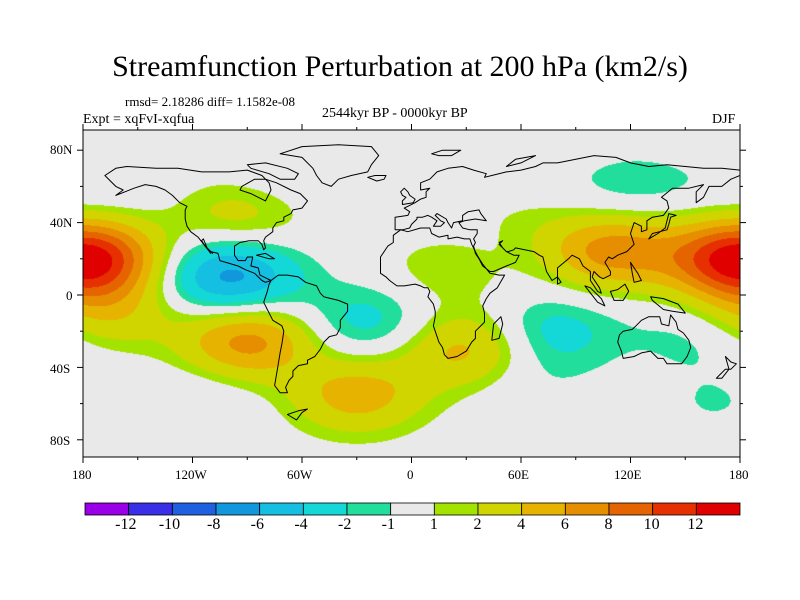 The width and height of the screenshot is (800, 600). I want to click on lon-label-120e: 120E, so click(628, 474).